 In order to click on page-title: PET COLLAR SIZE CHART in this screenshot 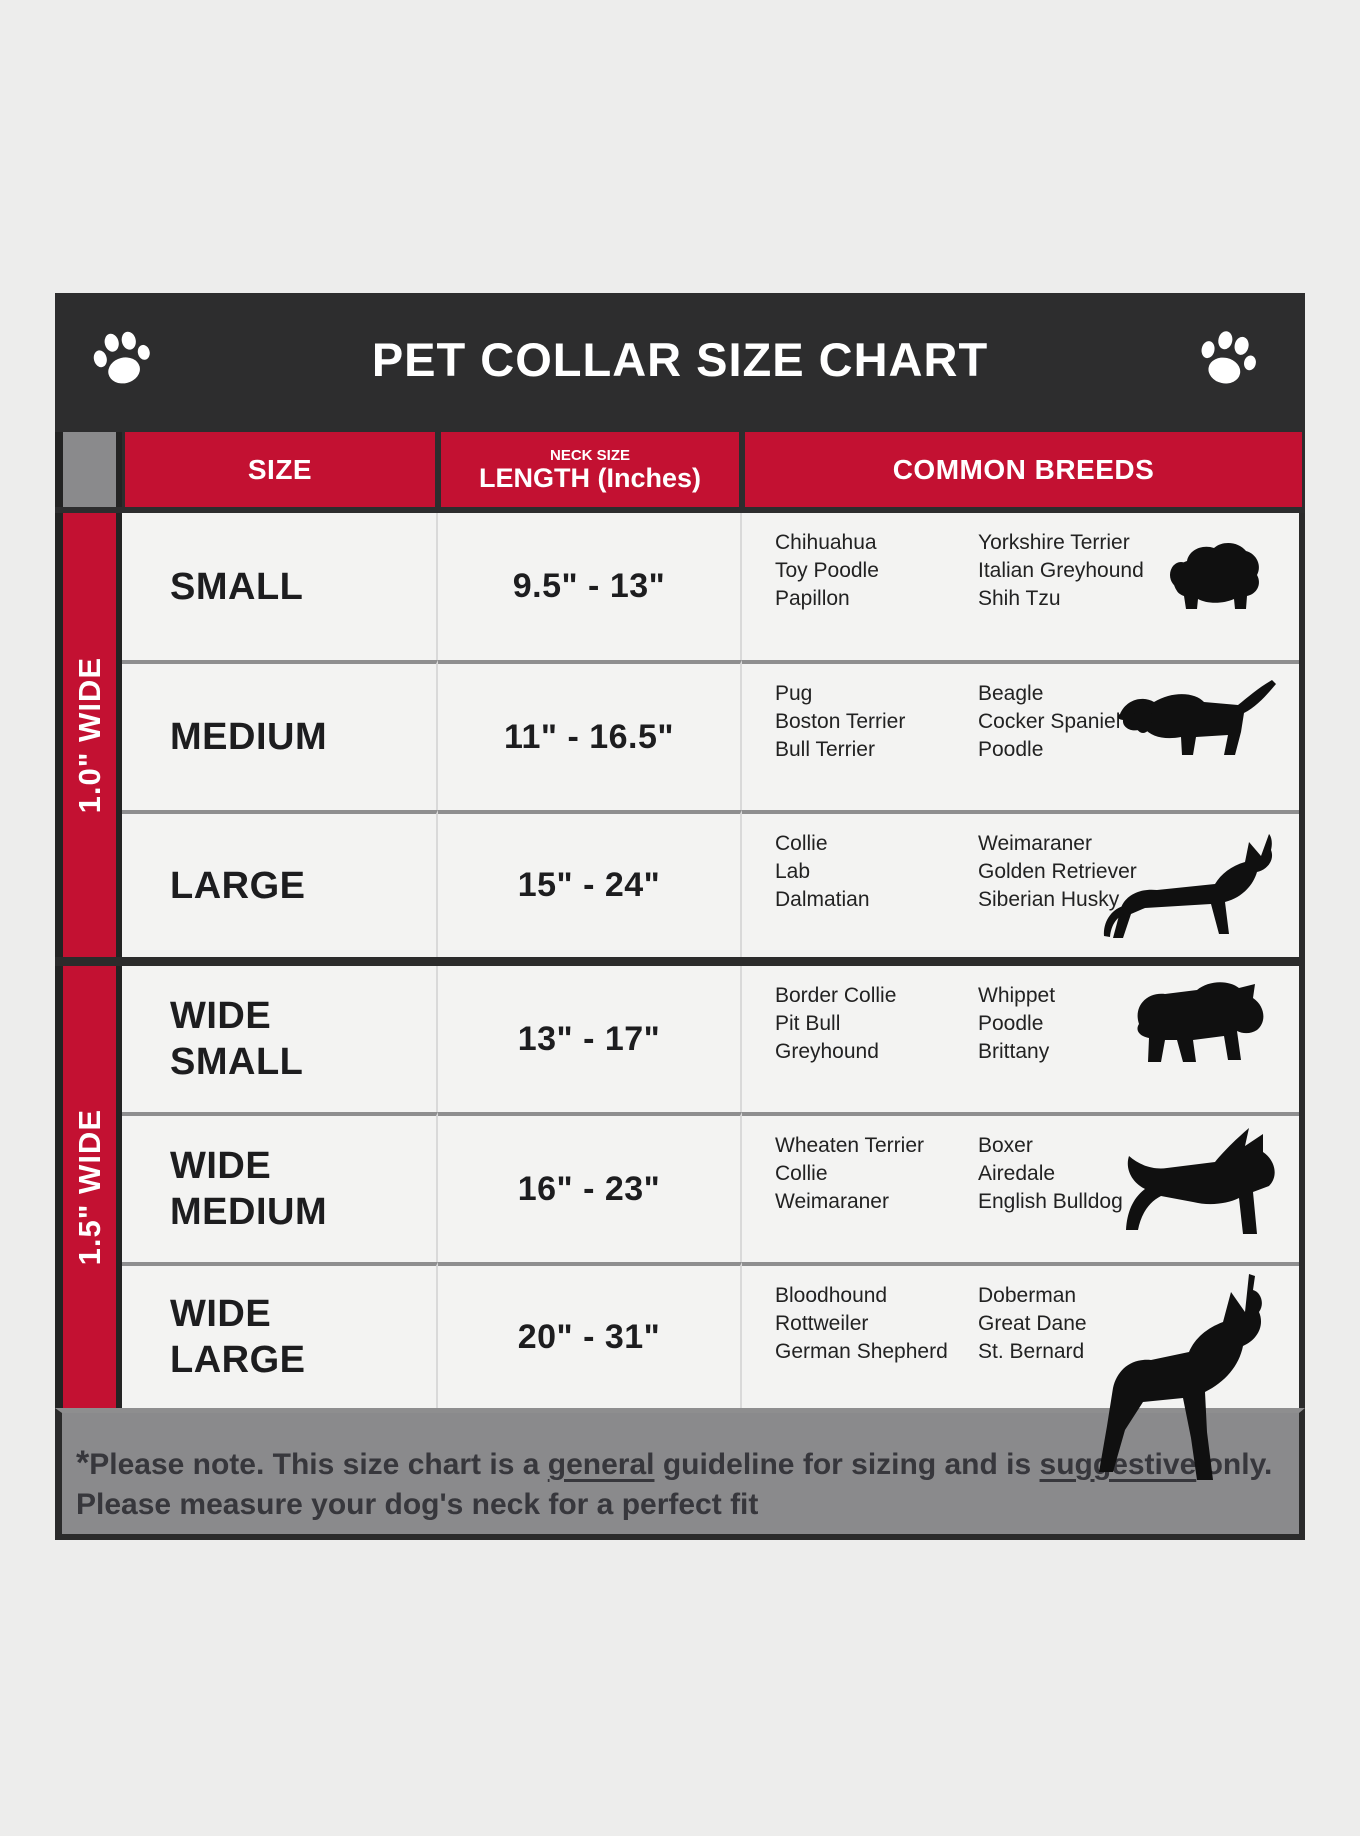, I will do `click(680, 359)`.